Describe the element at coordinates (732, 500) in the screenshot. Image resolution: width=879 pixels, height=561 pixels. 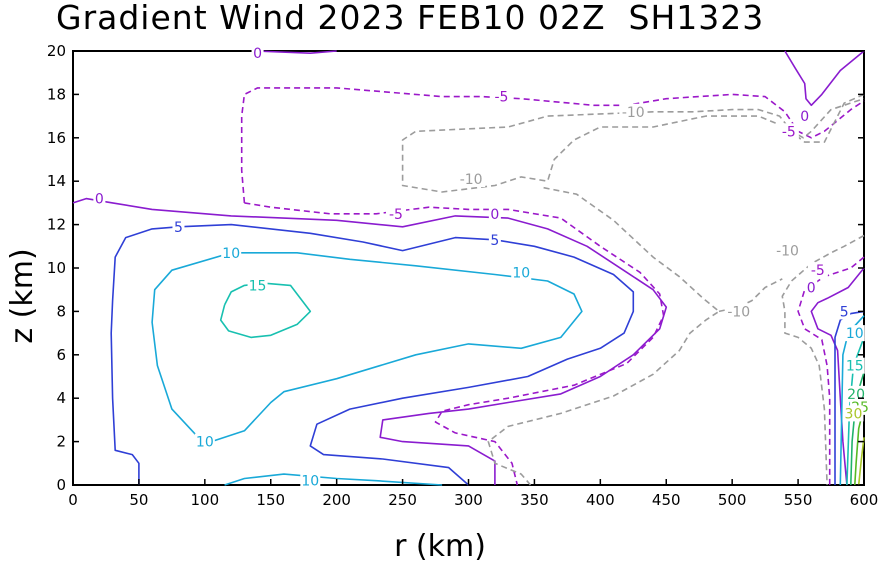
I see `x-tick-label: 500` at that location.